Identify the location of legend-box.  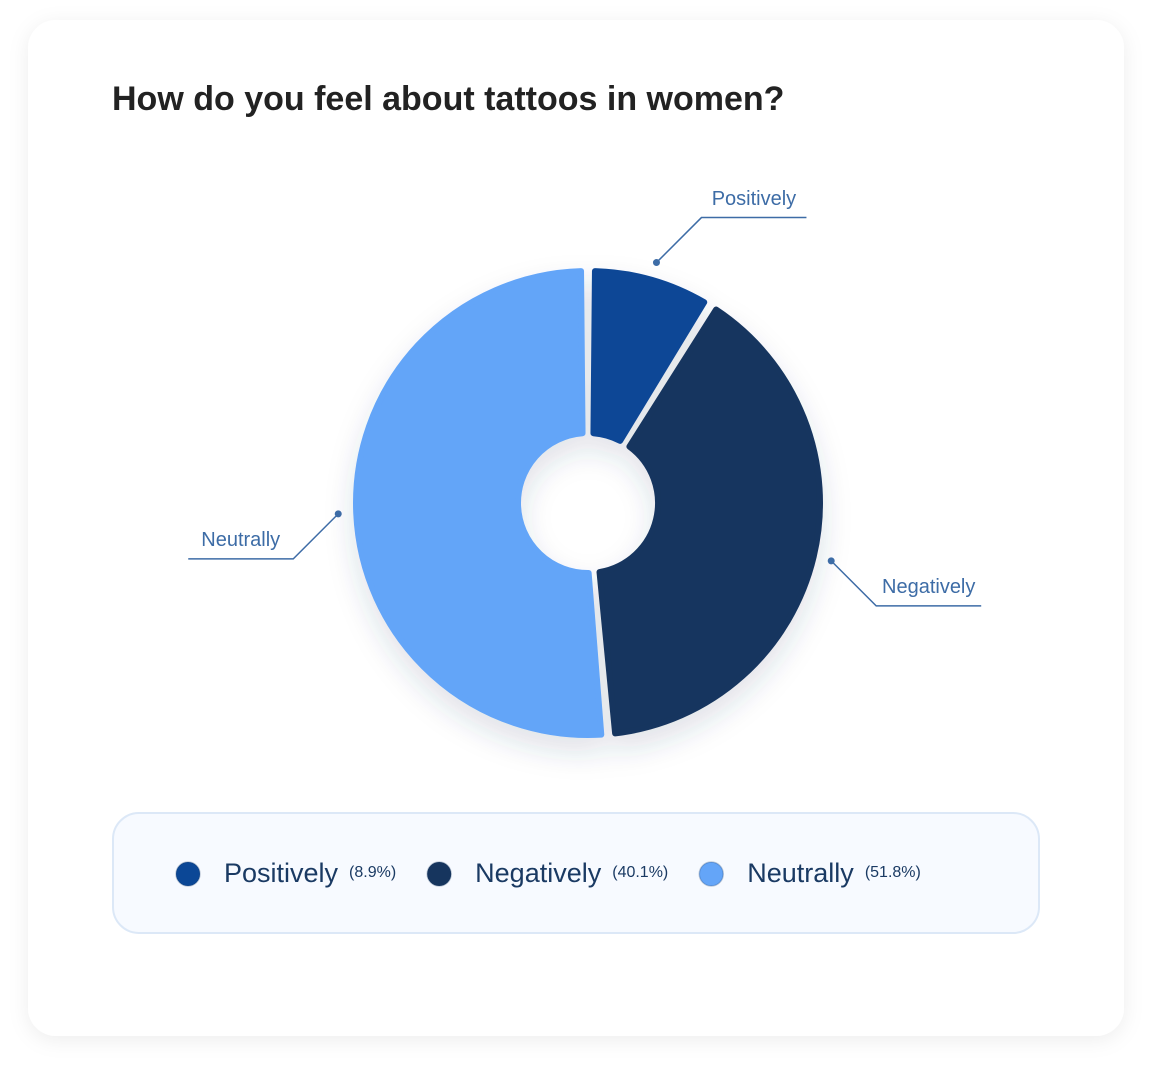
(576, 873).